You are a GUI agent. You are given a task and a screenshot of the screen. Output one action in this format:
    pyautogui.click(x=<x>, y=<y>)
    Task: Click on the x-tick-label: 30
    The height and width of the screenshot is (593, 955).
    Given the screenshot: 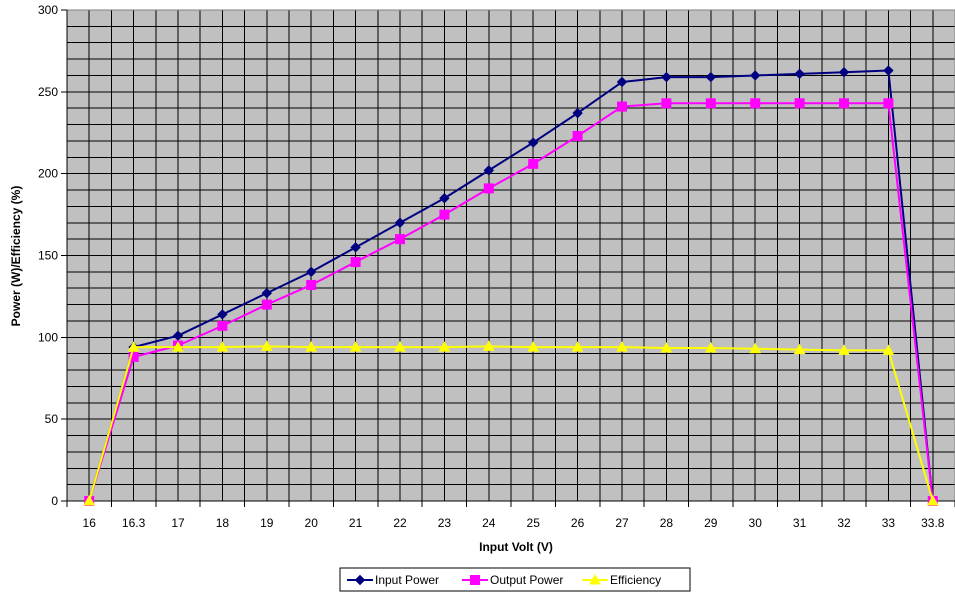 What is the action you would take?
    pyautogui.click(x=756, y=523)
    